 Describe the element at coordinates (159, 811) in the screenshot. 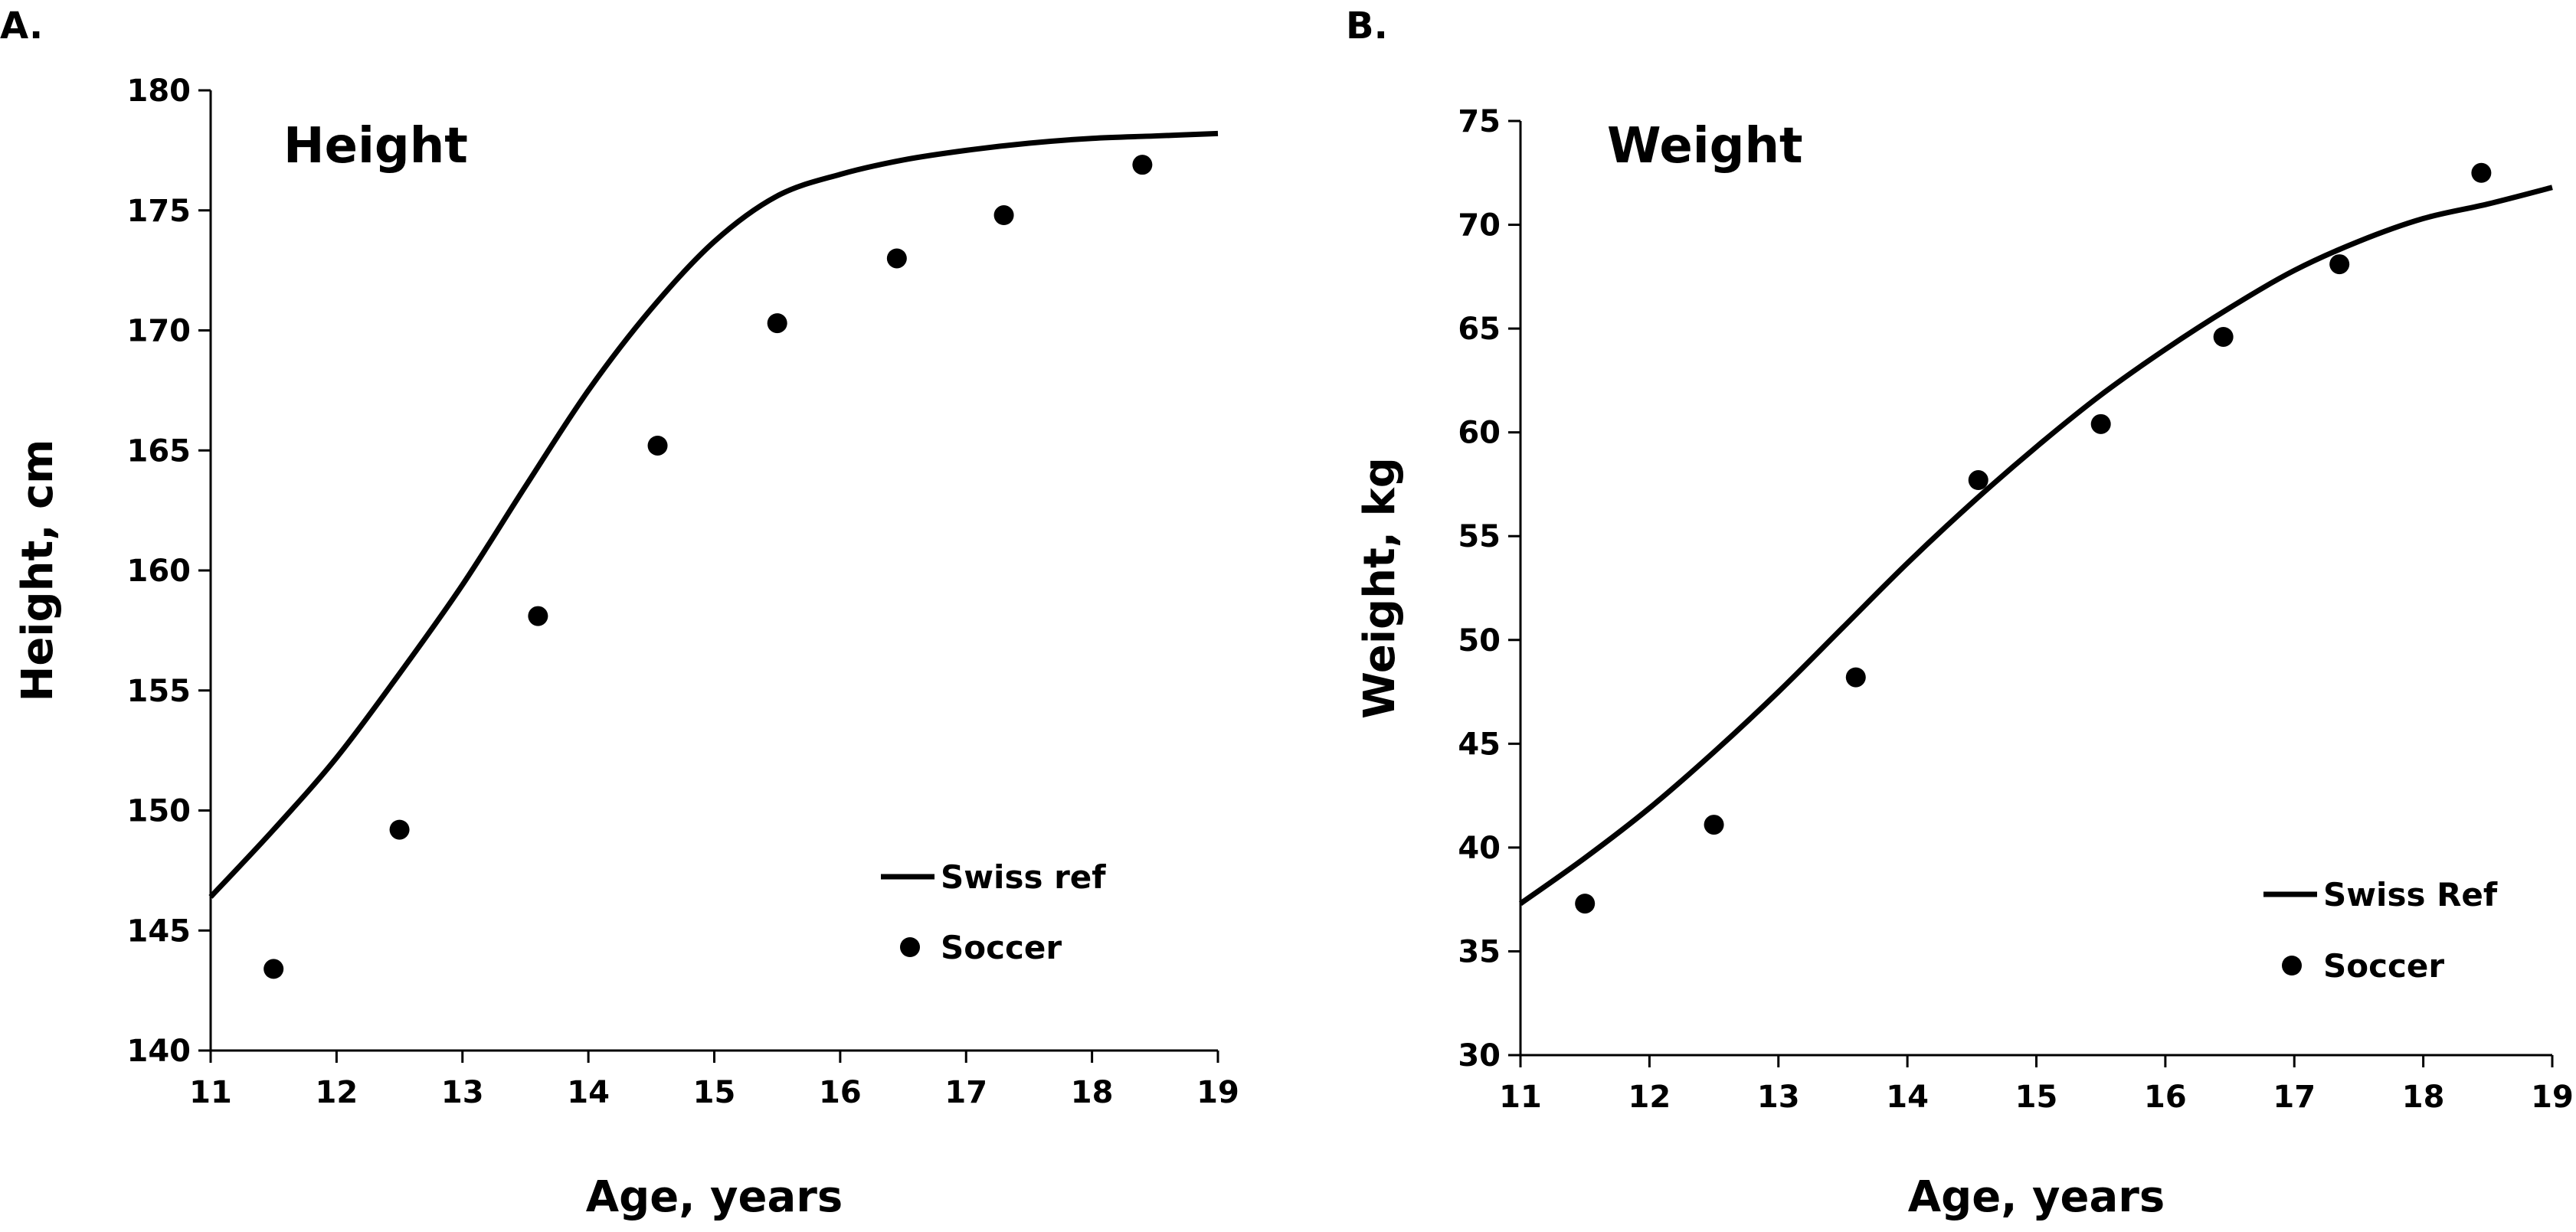

I see `y-tick-label: 150` at that location.